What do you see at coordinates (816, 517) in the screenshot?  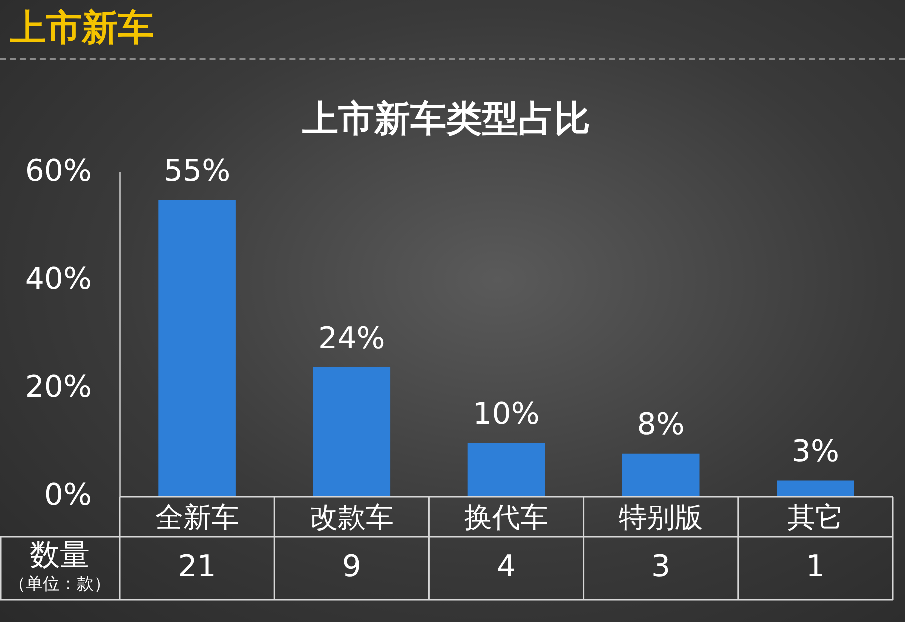 I see `x-tick-label: 其它` at bounding box center [816, 517].